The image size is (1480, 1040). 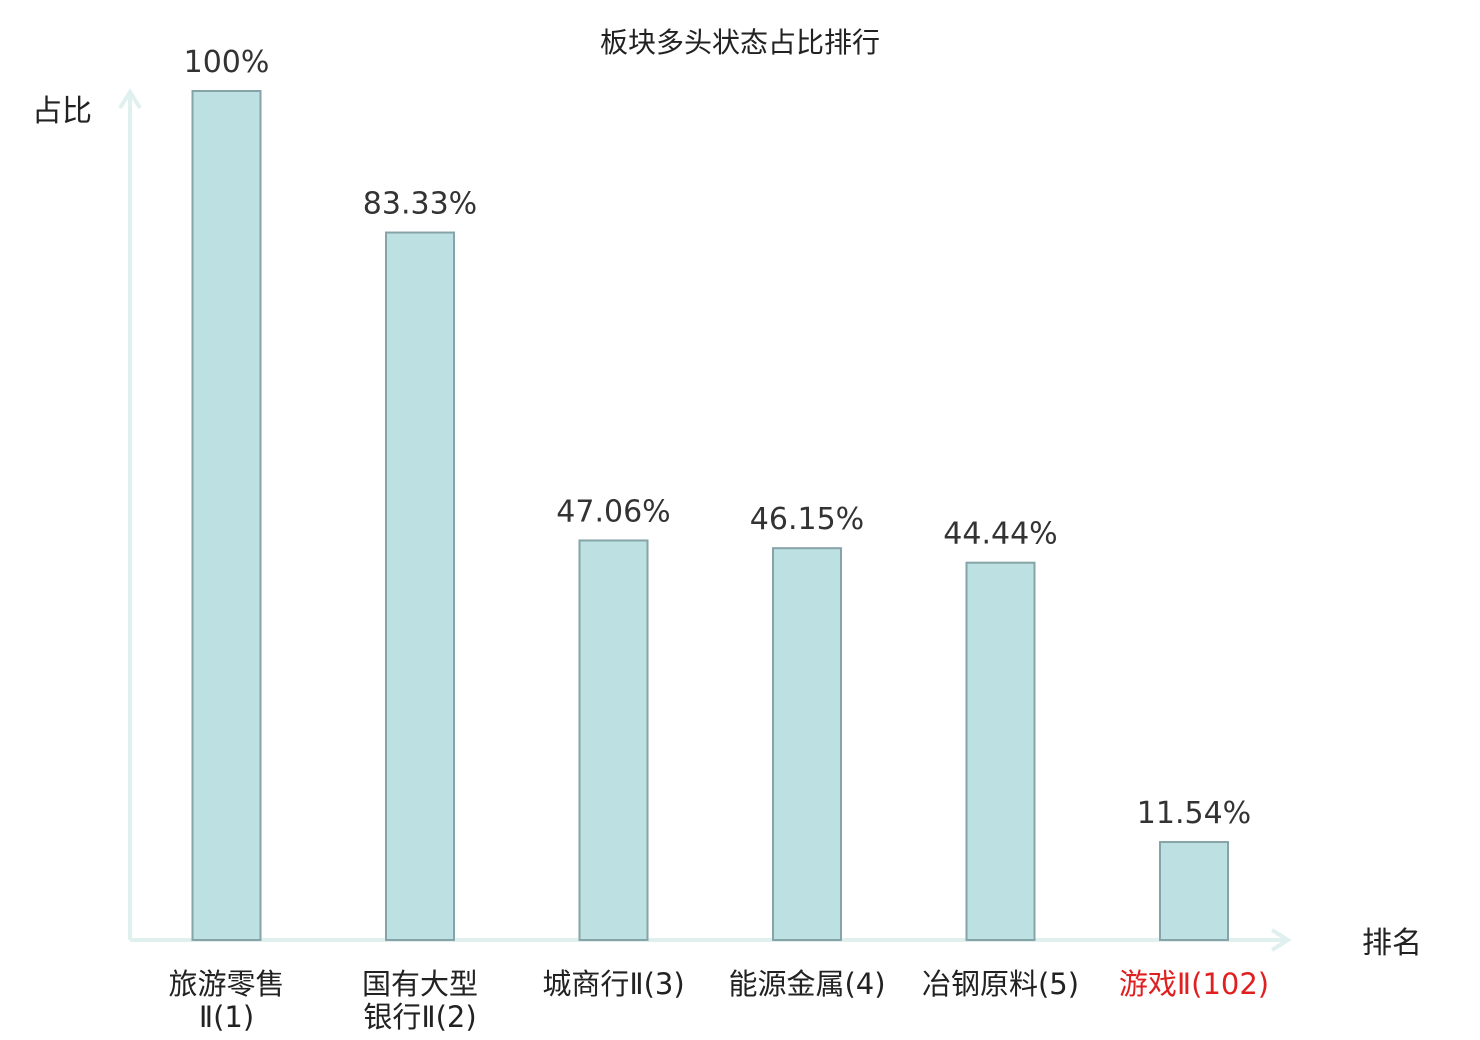 I want to click on category-label-line: 国有大型, so click(x=420, y=984).